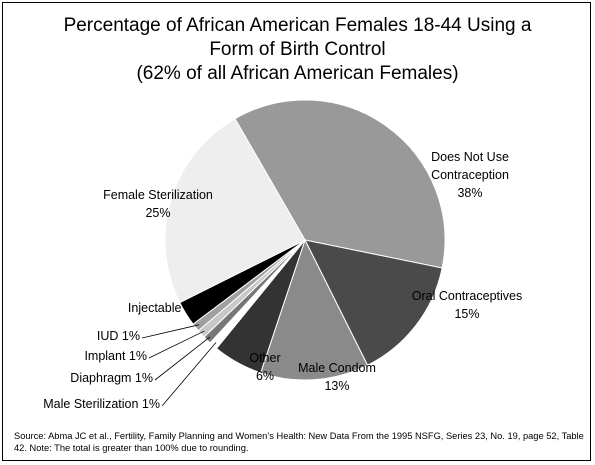 The height and width of the screenshot is (465, 595). Describe the element at coordinates (467, 305) in the screenshot. I see `slice-label: Oral Contraceptives 15%` at that location.